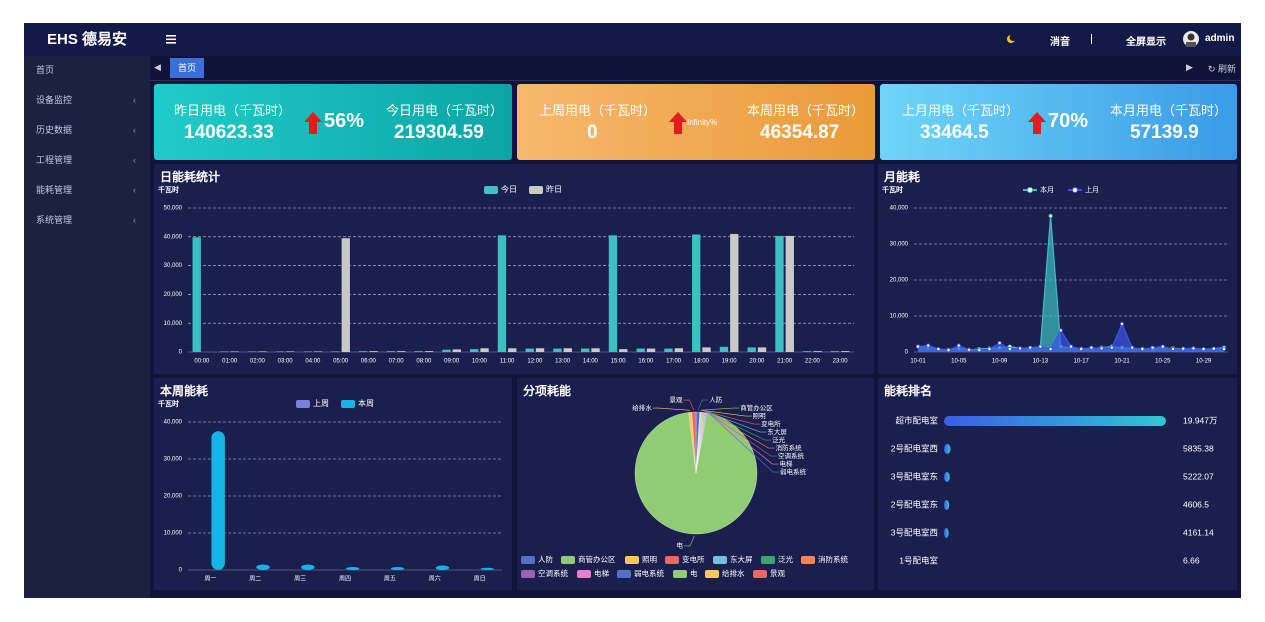 This screenshot has width=1265, height=622. What do you see at coordinates (1191, 39) in the screenshot?
I see `avatar` at bounding box center [1191, 39].